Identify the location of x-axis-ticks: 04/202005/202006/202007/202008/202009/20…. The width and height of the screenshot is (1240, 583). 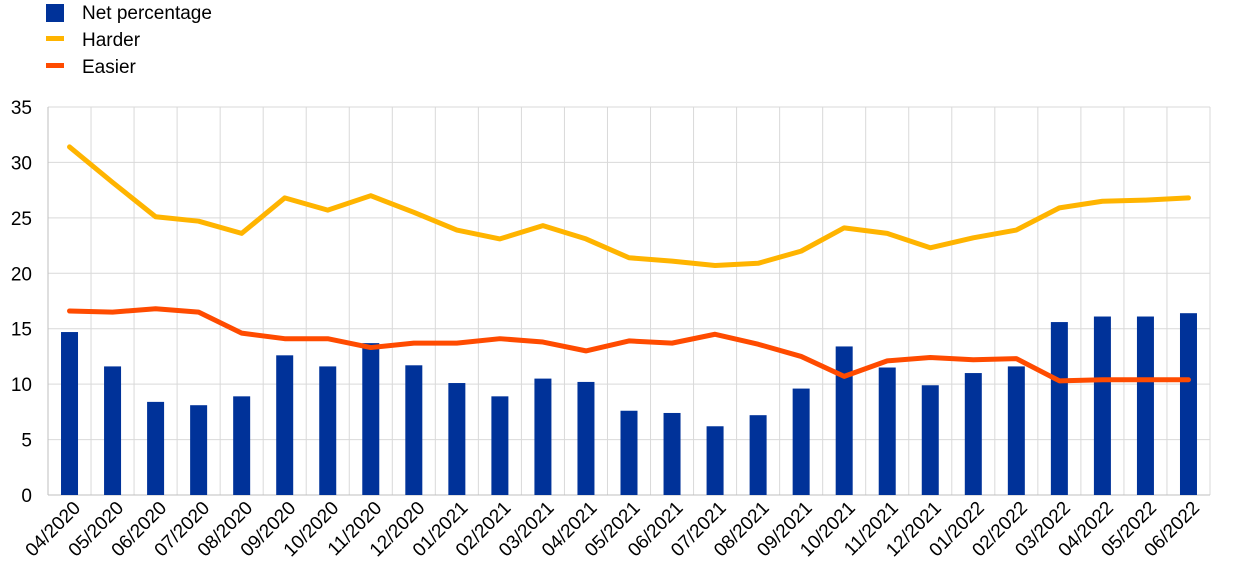
(613, 529).